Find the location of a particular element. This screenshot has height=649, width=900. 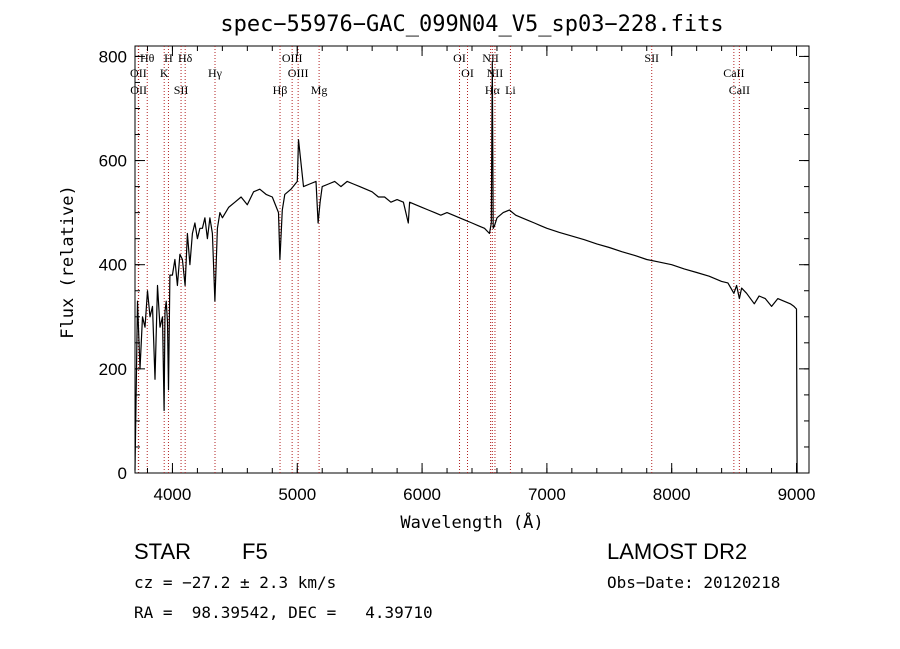

object-class: STAR is located at coordinates (163, 551).